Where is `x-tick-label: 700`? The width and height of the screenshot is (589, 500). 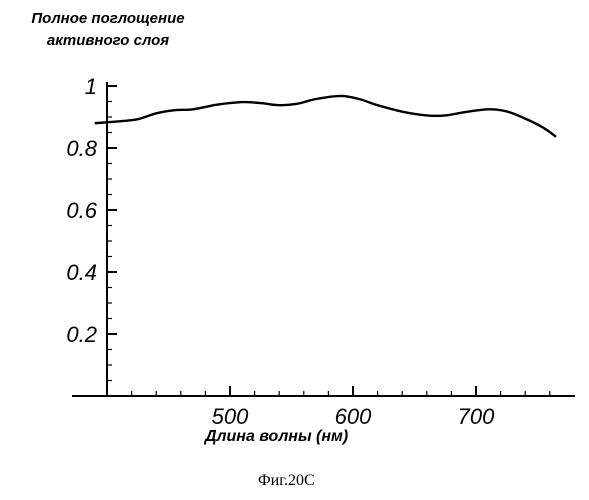 x-tick-label: 700 is located at coordinates (476, 416).